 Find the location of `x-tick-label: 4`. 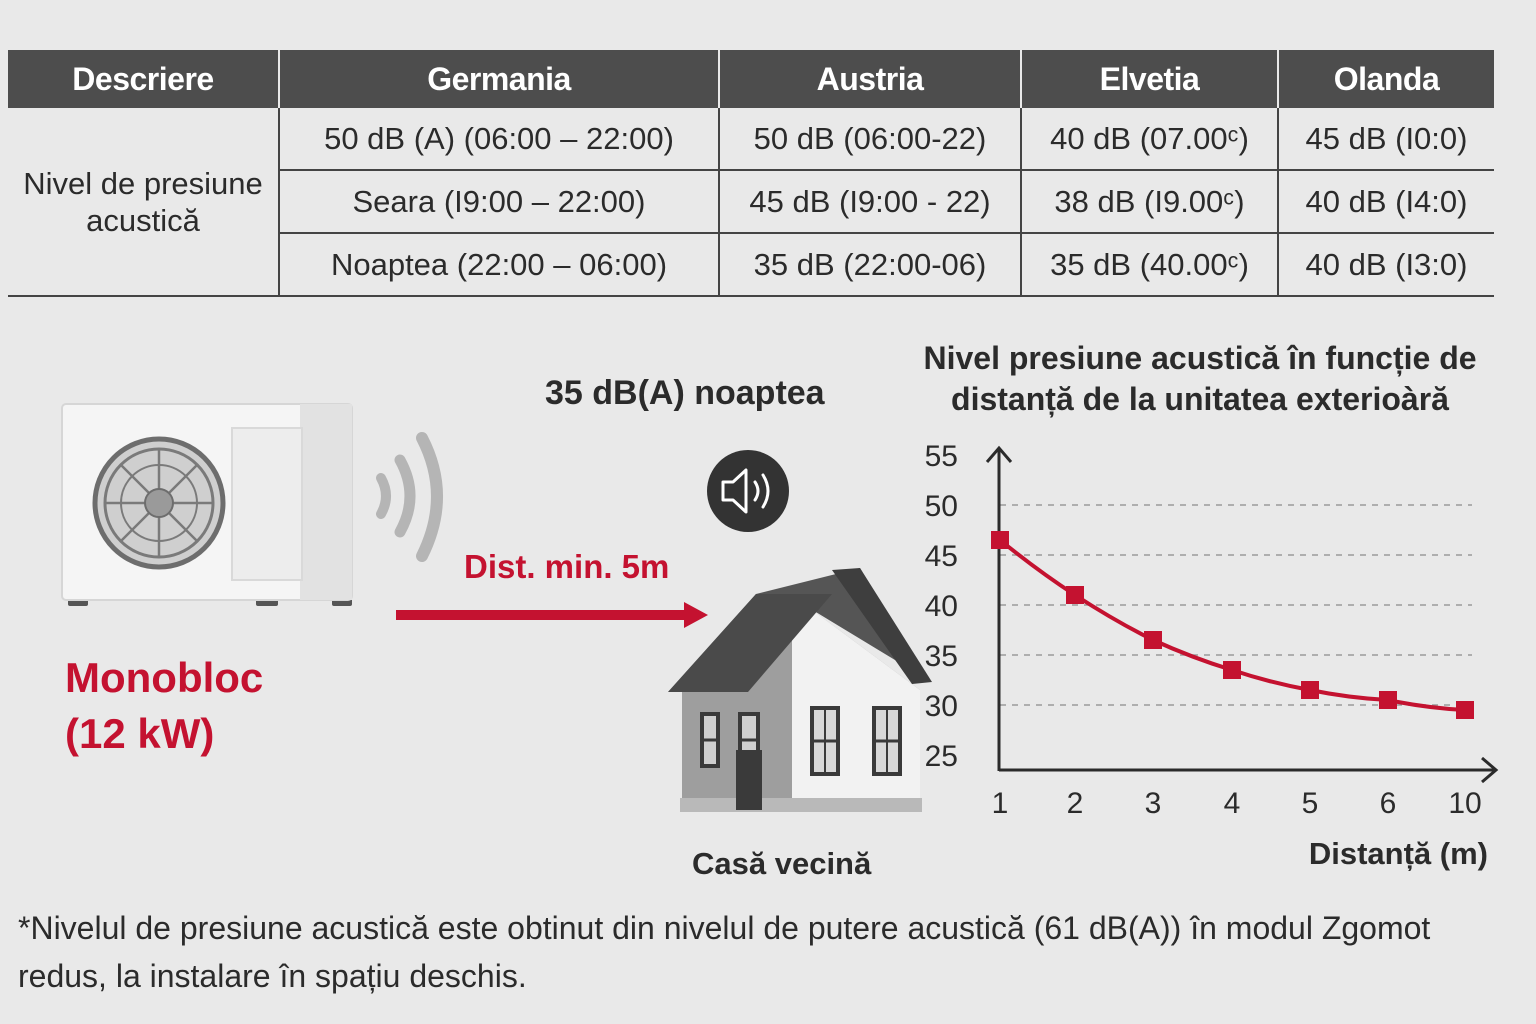

x-tick-label: 4 is located at coordinates (1232, 803).